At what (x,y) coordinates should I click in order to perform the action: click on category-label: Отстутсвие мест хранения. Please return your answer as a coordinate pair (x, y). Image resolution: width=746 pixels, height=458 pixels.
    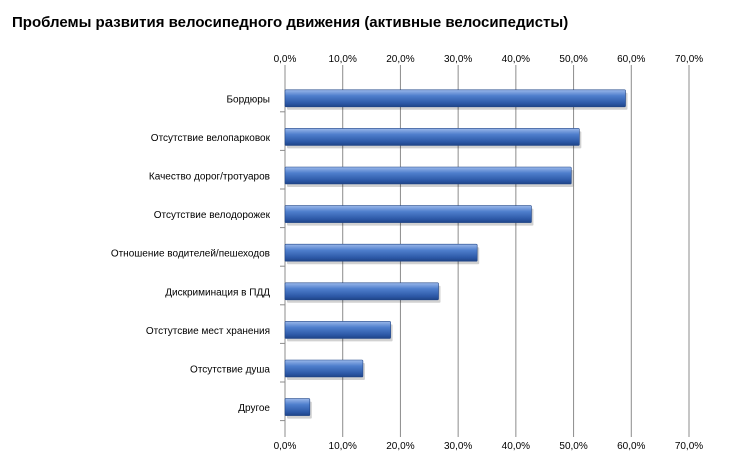
    Looking at the image, I should click on (208, 331).